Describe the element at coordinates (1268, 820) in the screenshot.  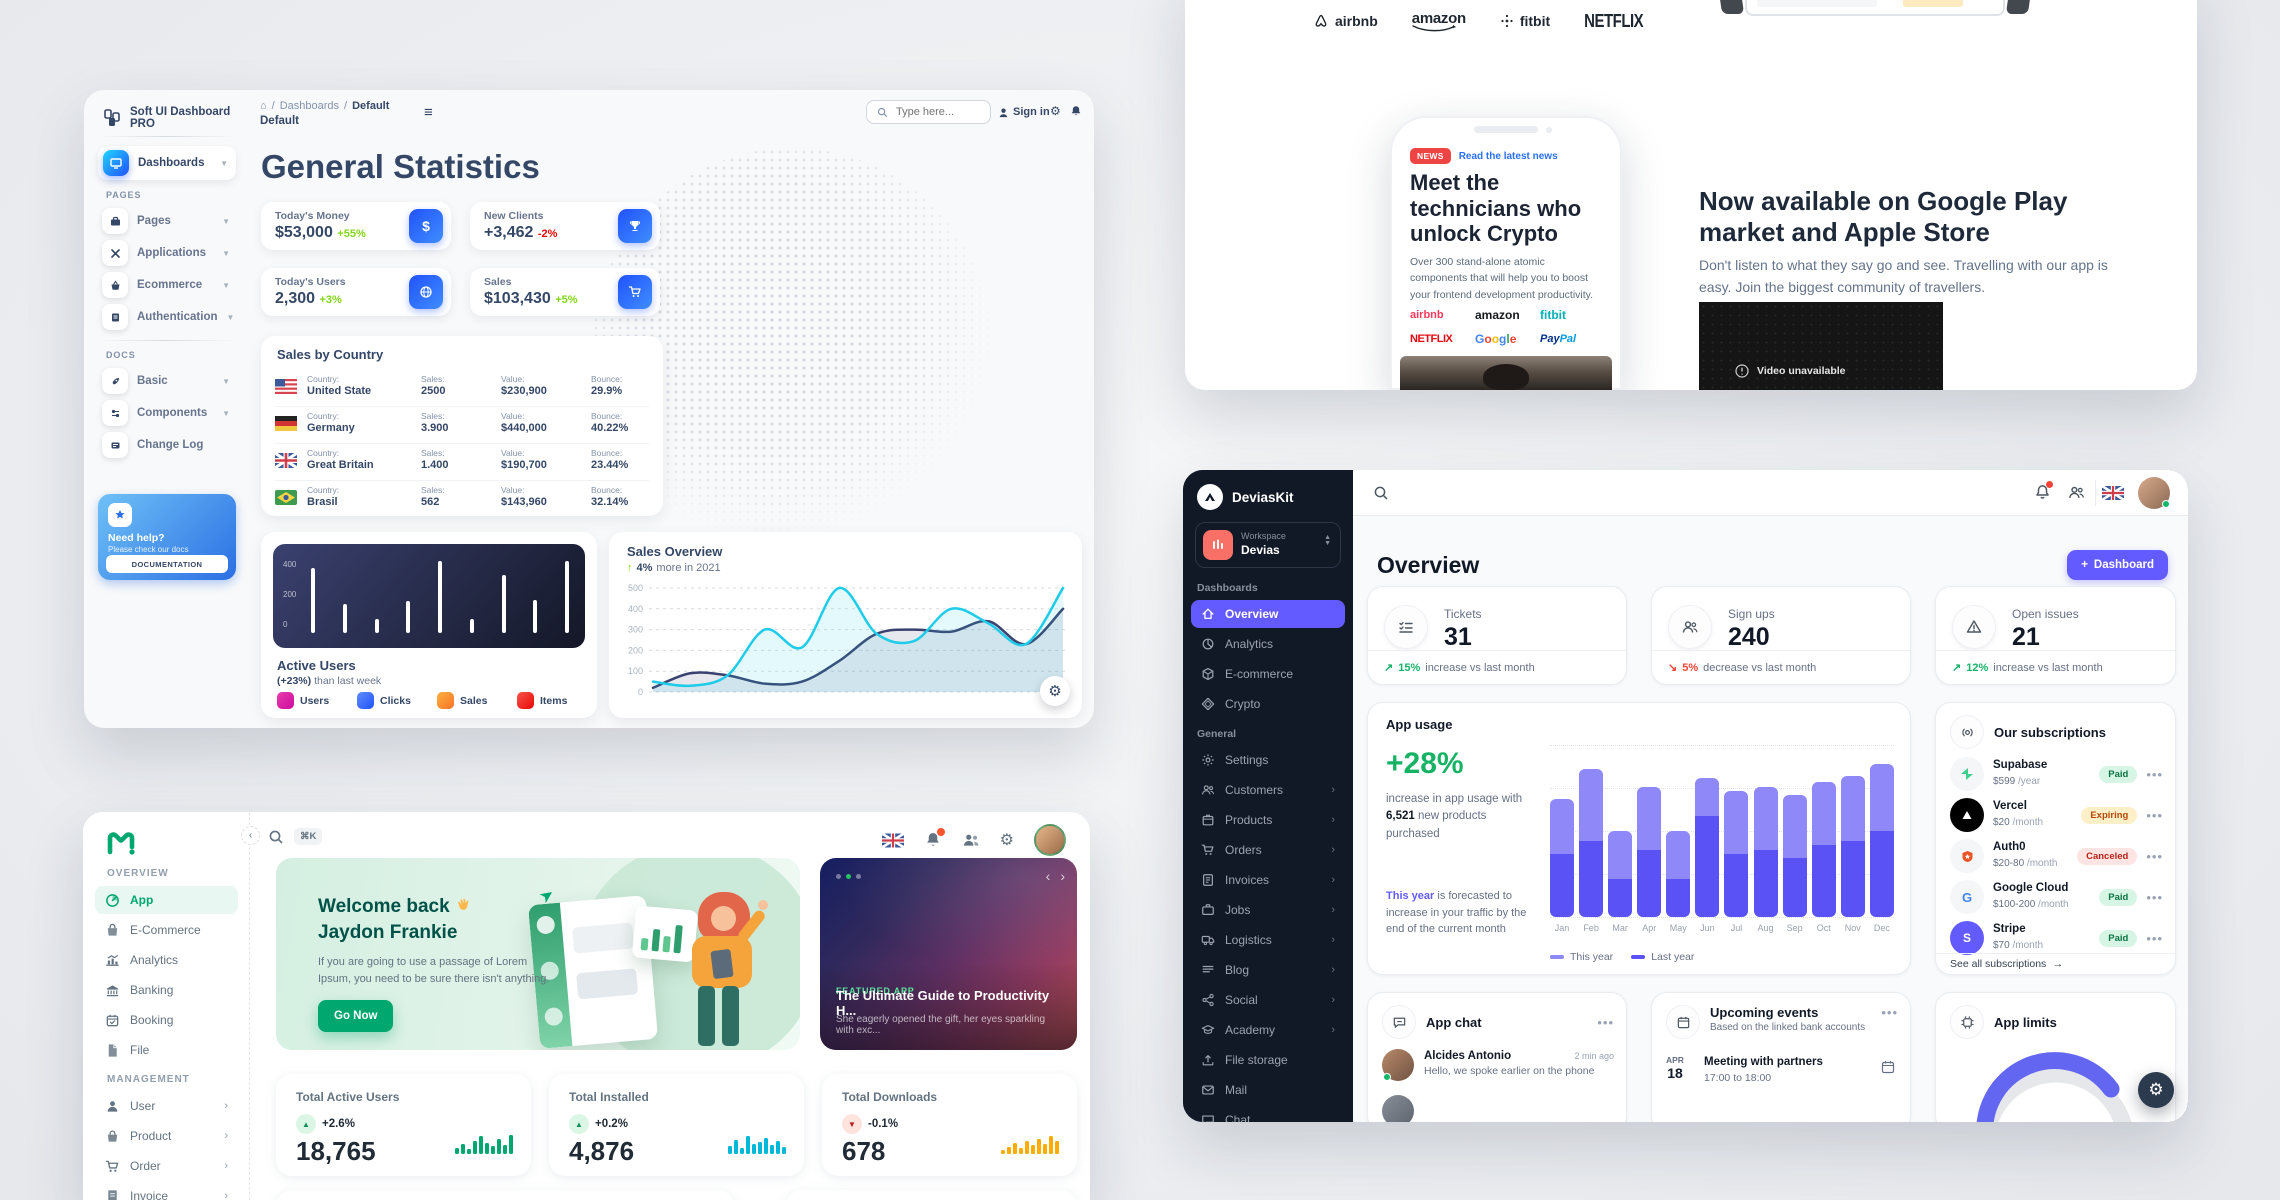
I see `sidebar-item-products: Products ›` at that location.